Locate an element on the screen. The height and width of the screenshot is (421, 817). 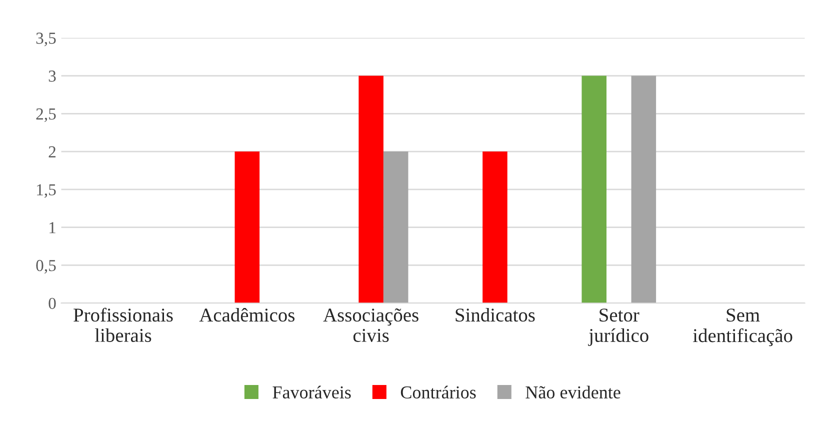
y-tick-label: 1,5 is located at coordinates (46, 191).